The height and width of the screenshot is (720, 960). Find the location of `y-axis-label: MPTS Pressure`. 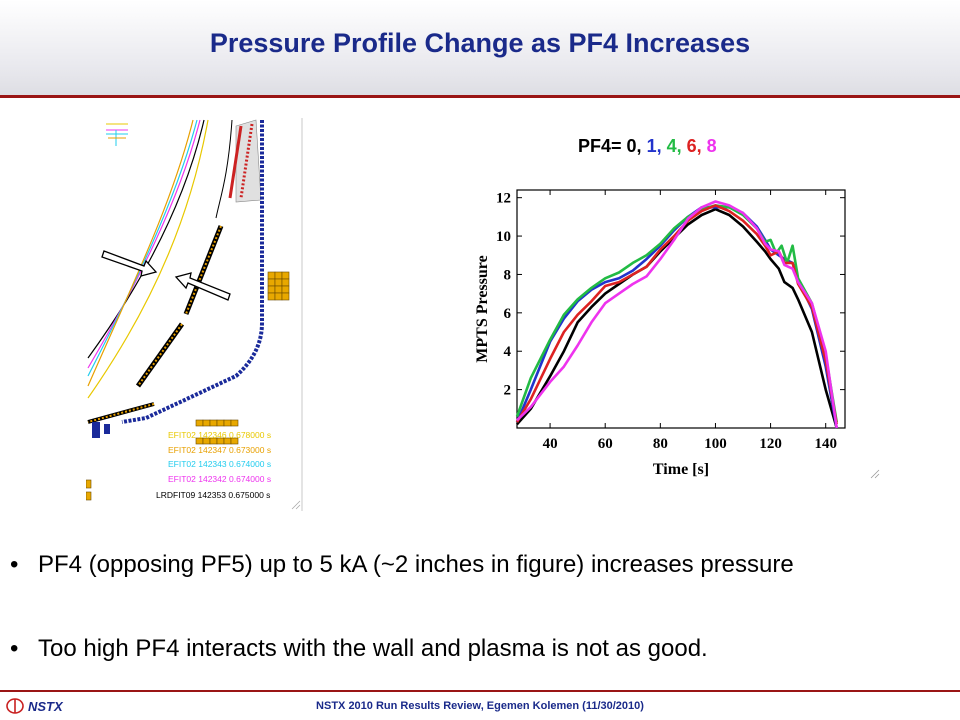

y-axis-label: MPTS Pressure is located at coordinates (482, 308).